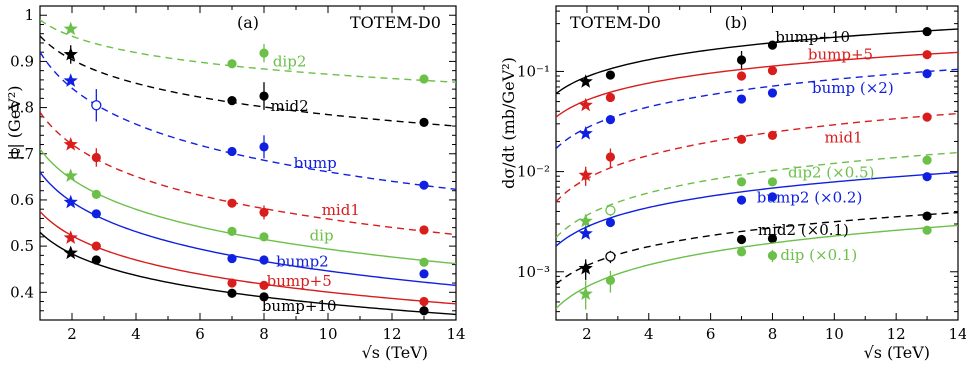  What do you see at coordinates (302, 261) in the screenshot?
I see `series-label: bump2` at bounding box center [302, 261].